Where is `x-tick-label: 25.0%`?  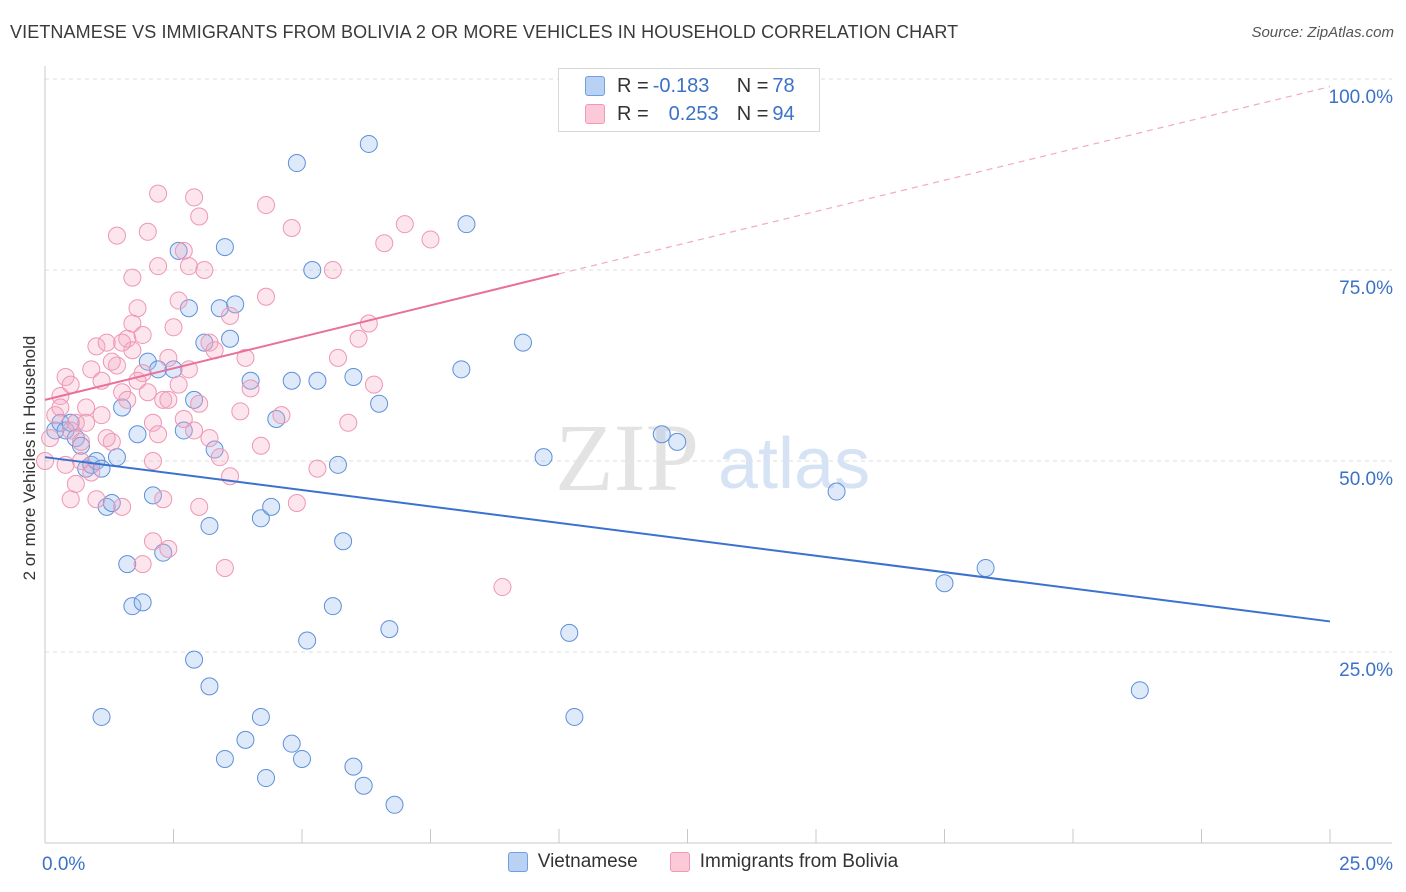 x-tick-label: 25.0% is located at coordinates (1366, 864).